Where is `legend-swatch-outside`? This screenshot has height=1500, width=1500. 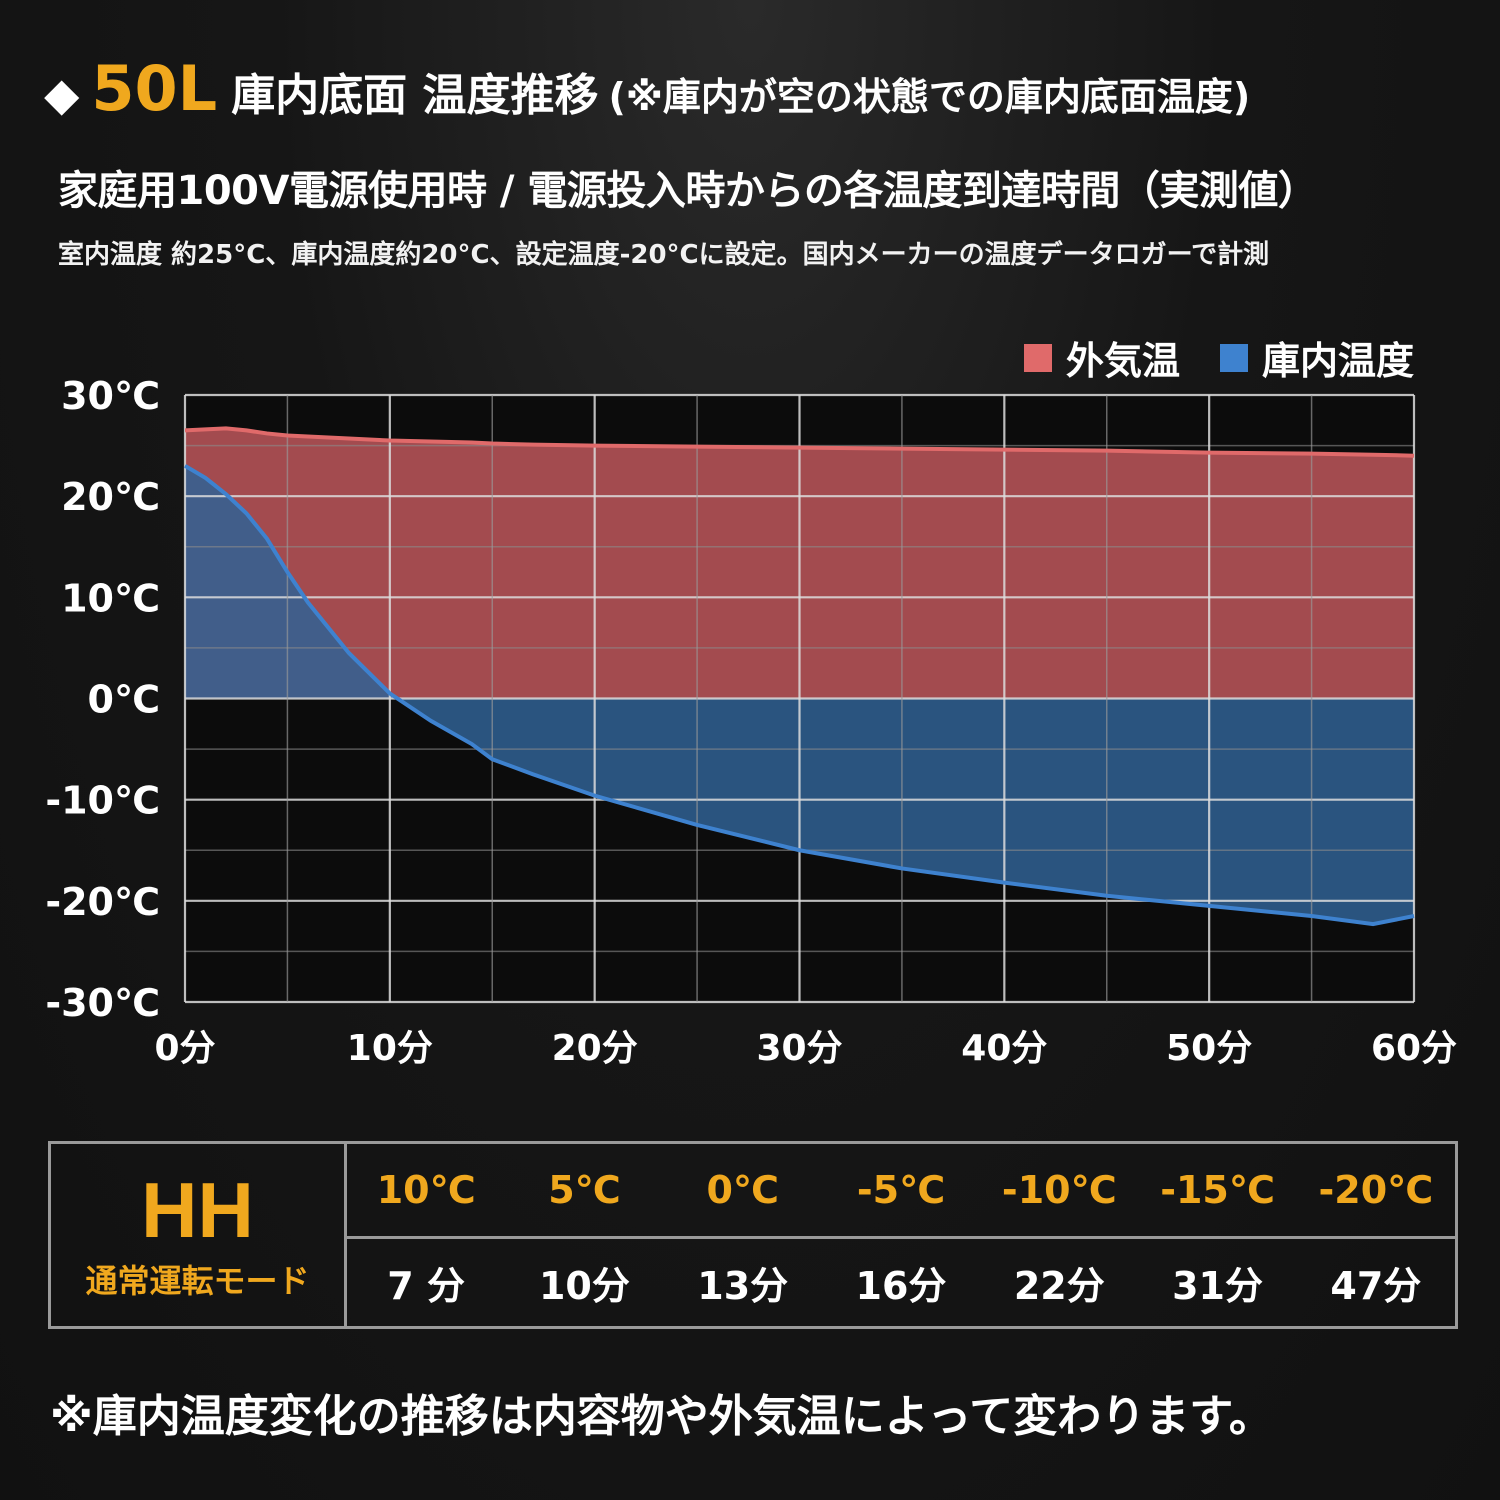
legend-swatch-outside is located at coordinates (1037, 357).